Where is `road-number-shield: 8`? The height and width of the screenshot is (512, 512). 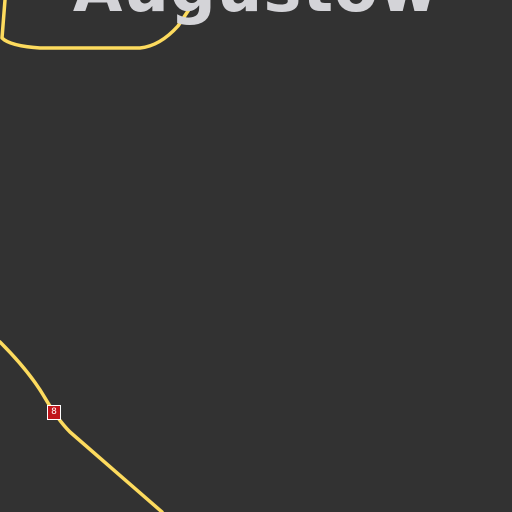
road-number-shield: 8 is located at coordinates (54, 412).